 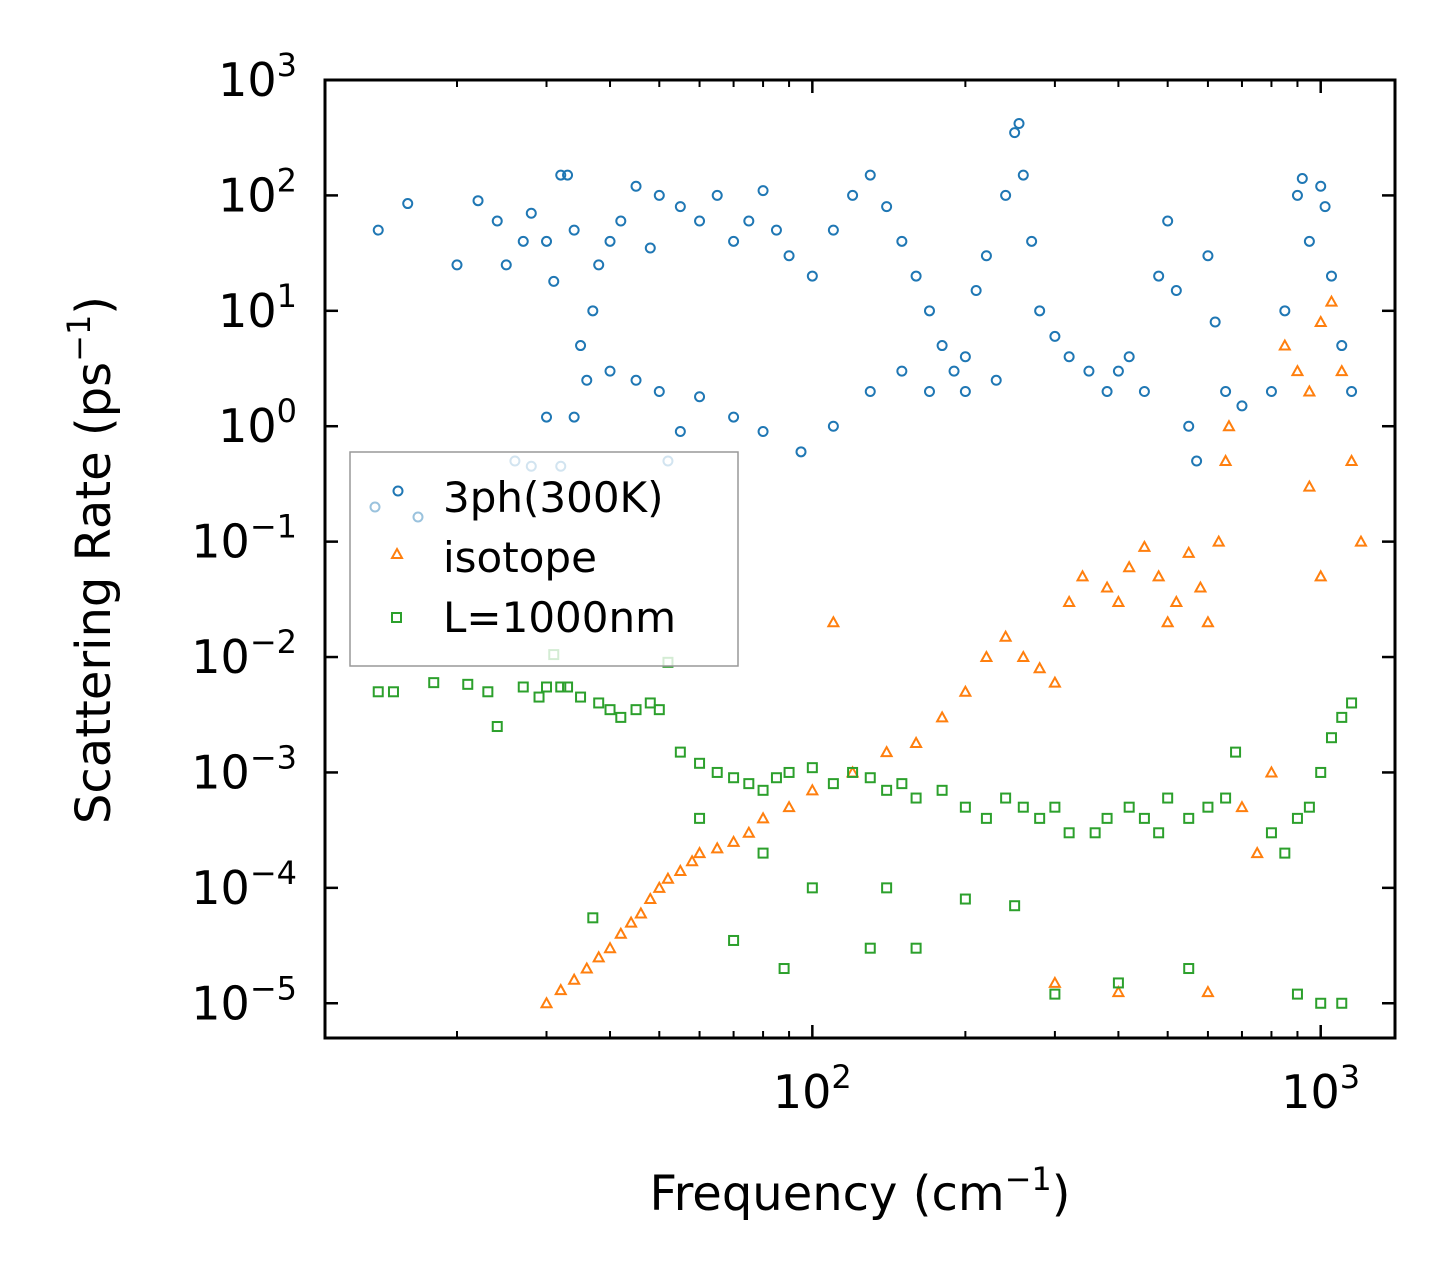 What do you see at coordinates (559, 617) in the screenshot?
I see `legend-label-boundary: L=1000nm` at bounding box center [559, 617].